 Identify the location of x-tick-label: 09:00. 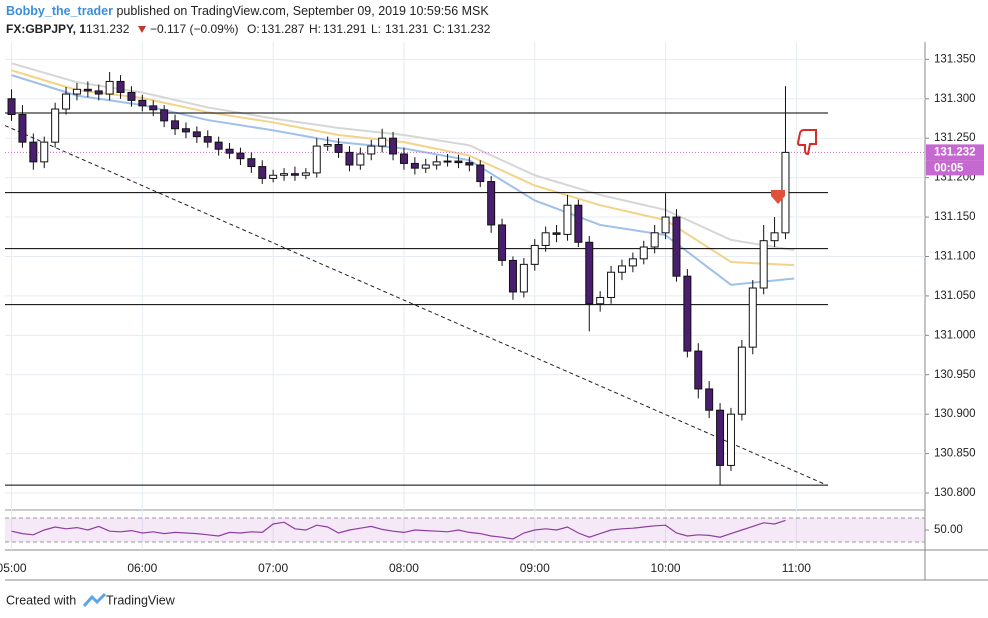
(535, 568).